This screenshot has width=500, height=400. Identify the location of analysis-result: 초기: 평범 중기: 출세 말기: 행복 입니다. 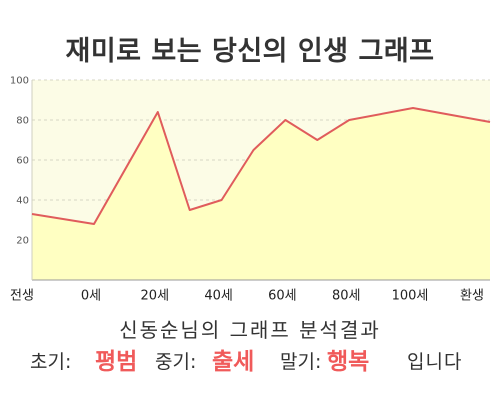
(250, 362).